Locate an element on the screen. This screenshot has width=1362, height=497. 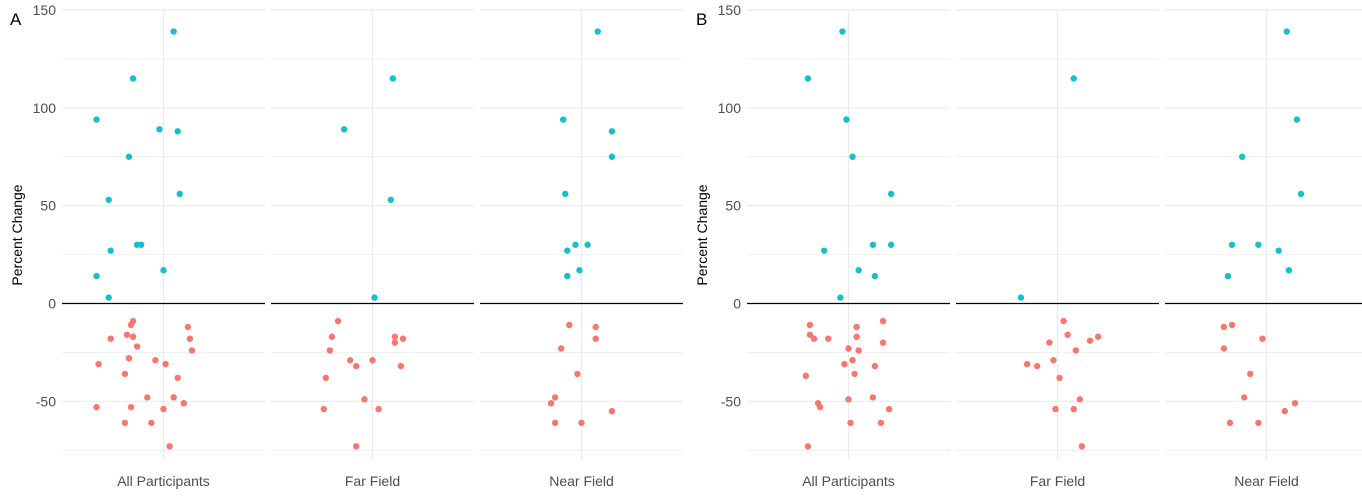
facet: Near Field is located at coordinates (581, 249).